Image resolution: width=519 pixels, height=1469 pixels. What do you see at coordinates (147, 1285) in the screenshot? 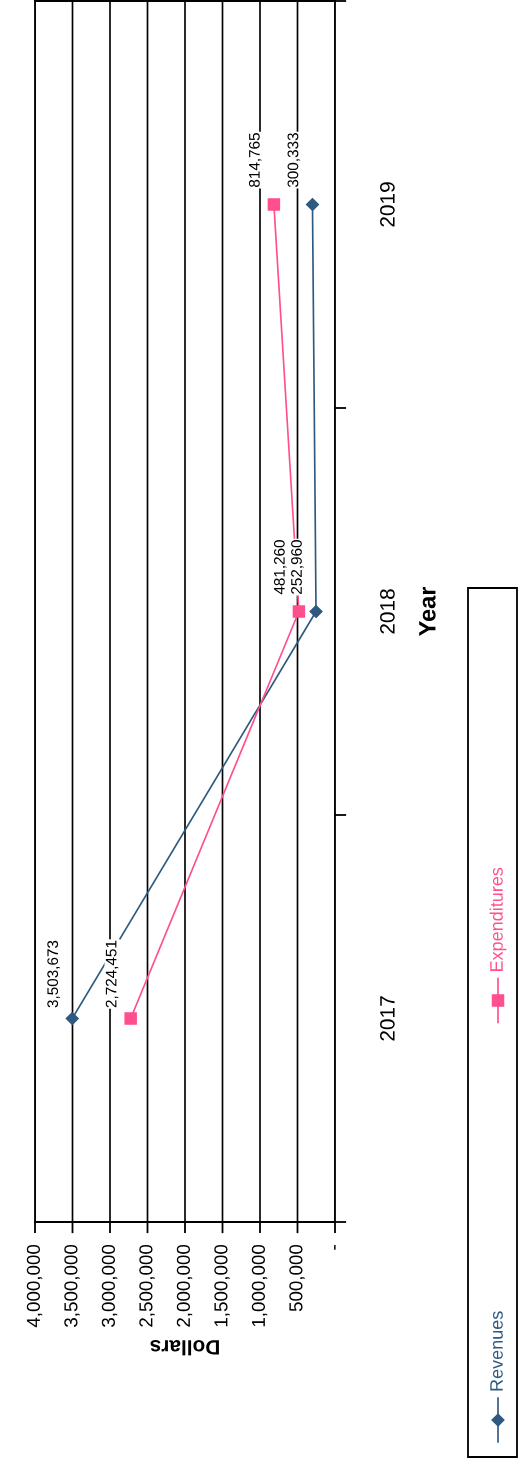
I see `x-tick-label: 2,500,000` at bounding box center [147, 1285].